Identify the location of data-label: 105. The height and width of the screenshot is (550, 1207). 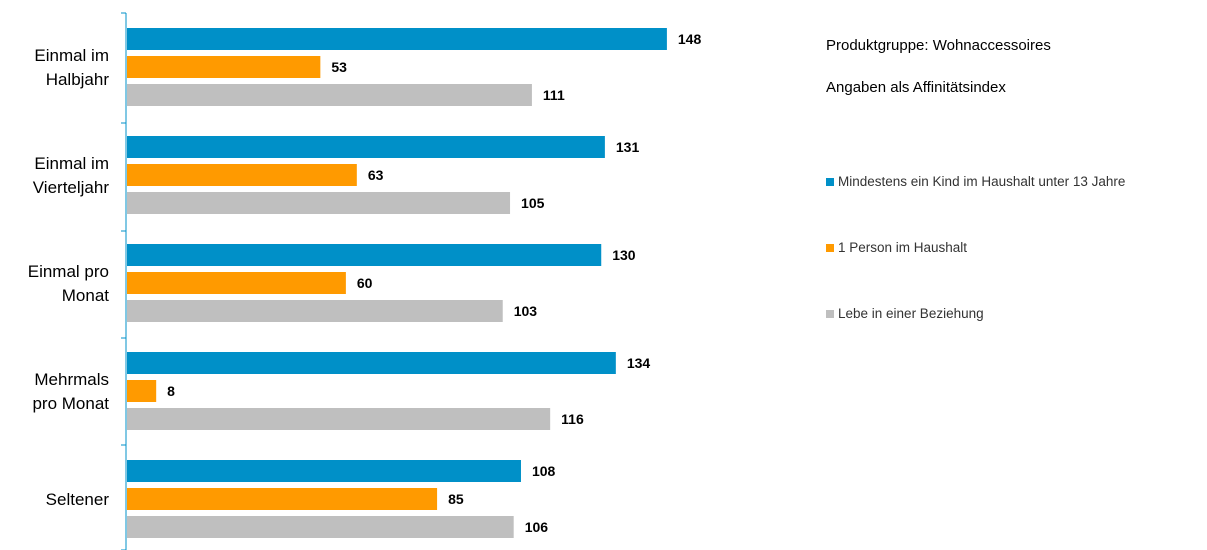
(533, 203).